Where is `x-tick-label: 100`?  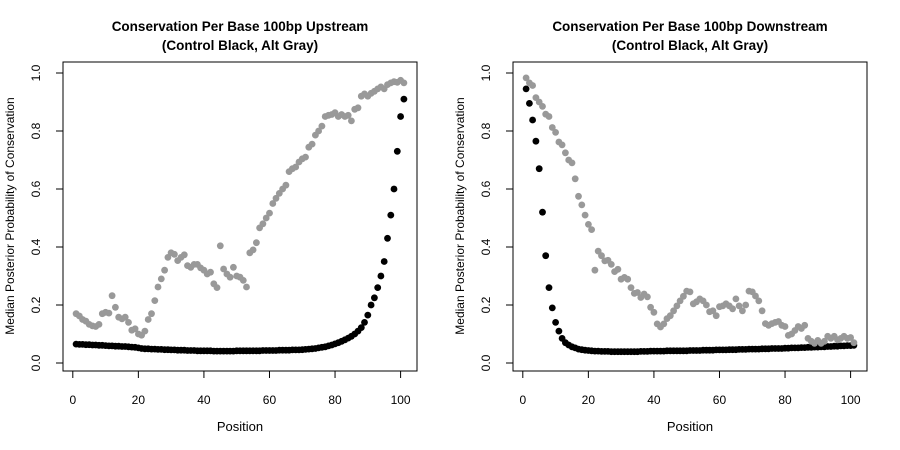 x-tick-label: 100 is located at coordinates (401, 400).